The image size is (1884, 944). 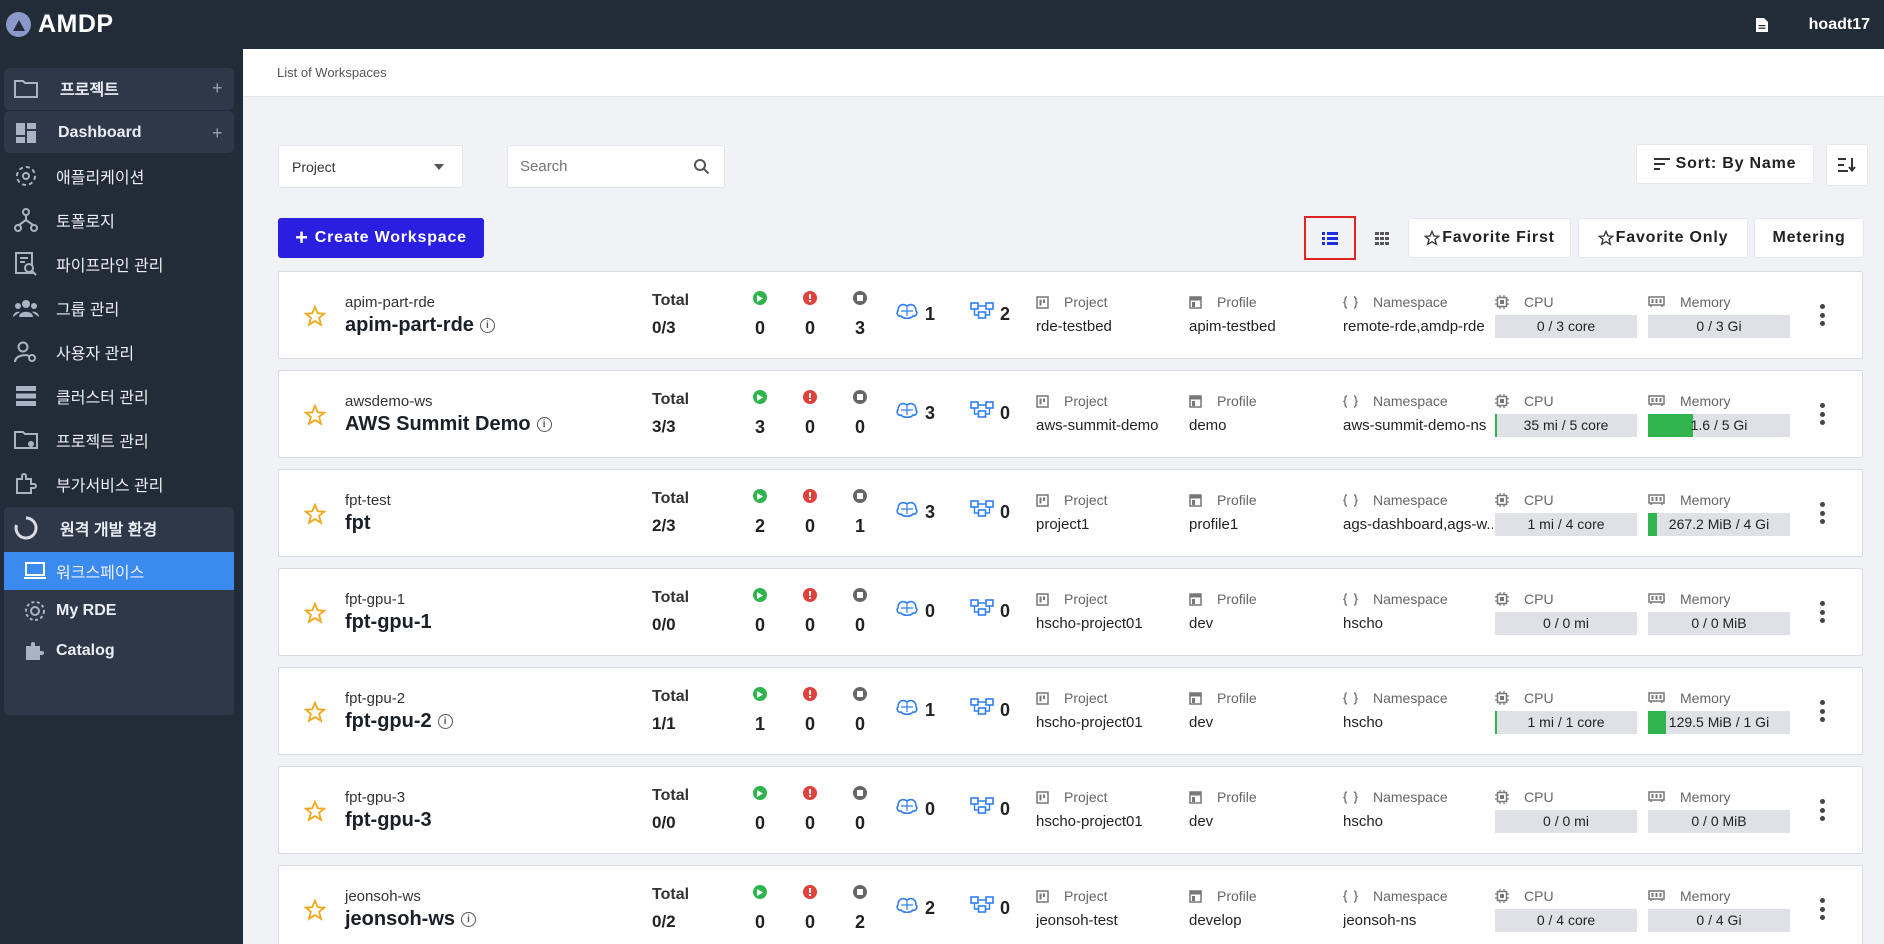 I want to click on workspace-title: fpt-gpu-1, so click(x=388, y=622).